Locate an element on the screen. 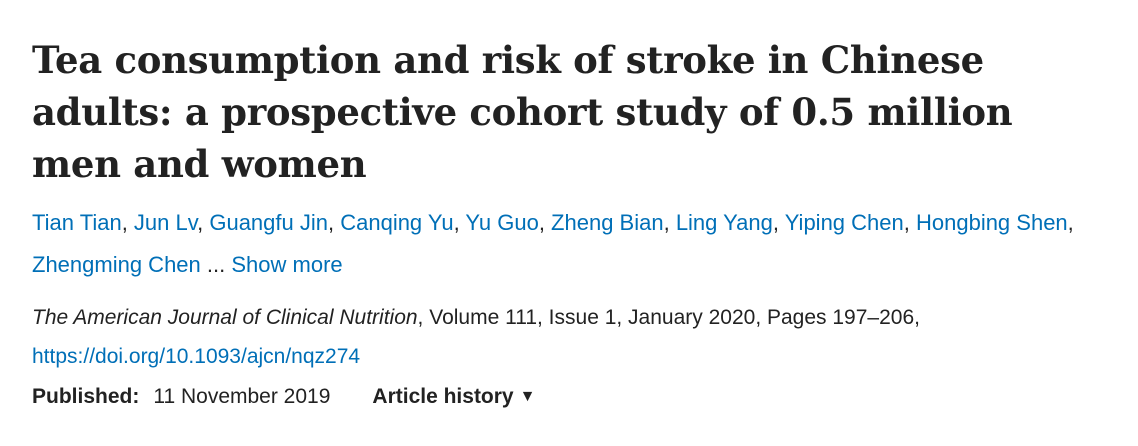 The height and width of the screenshot is (446, 1138). author-link: Canqing Yu is located at coordinates (397, 222).